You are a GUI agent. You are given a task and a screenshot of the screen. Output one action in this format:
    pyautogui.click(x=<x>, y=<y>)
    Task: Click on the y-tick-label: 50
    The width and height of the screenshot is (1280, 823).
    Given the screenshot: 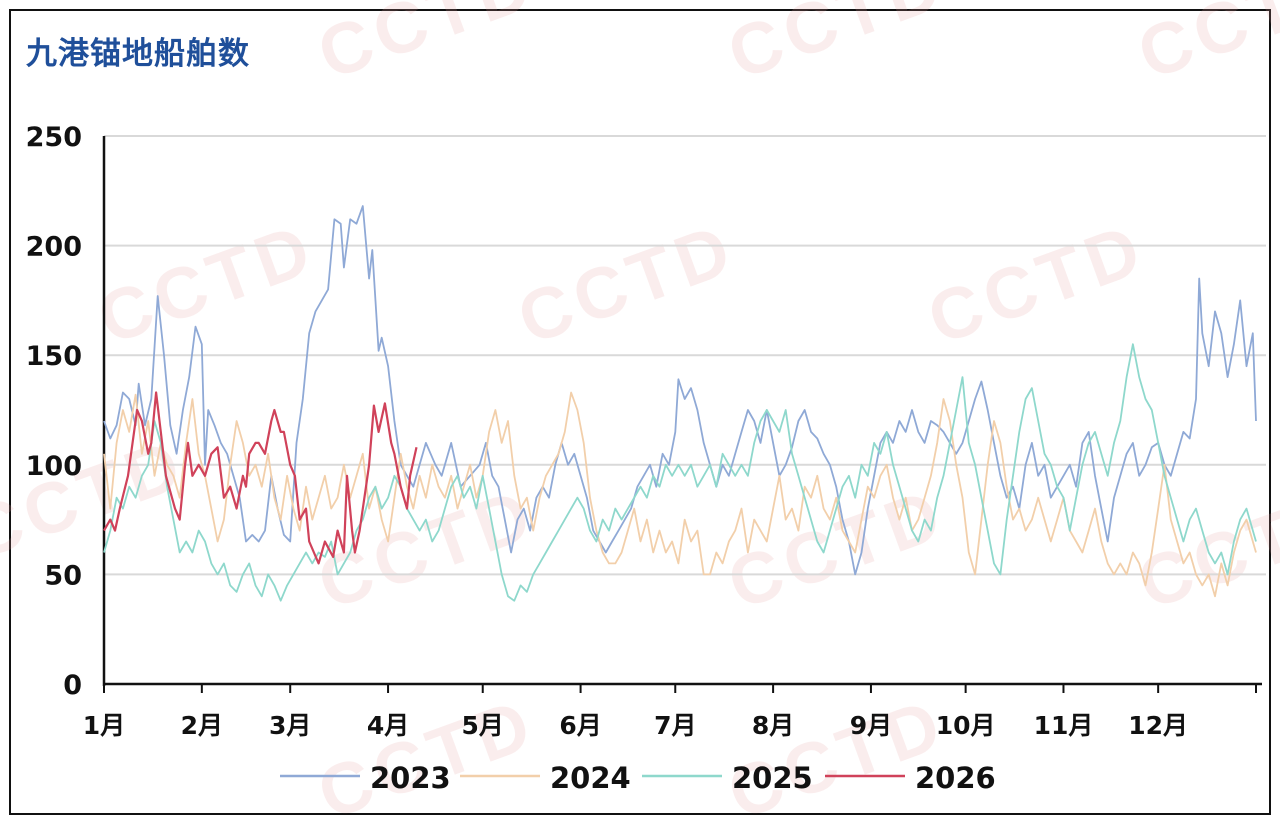 What is the action you would take?
    pyautogui.click(x=63, y=575)
    